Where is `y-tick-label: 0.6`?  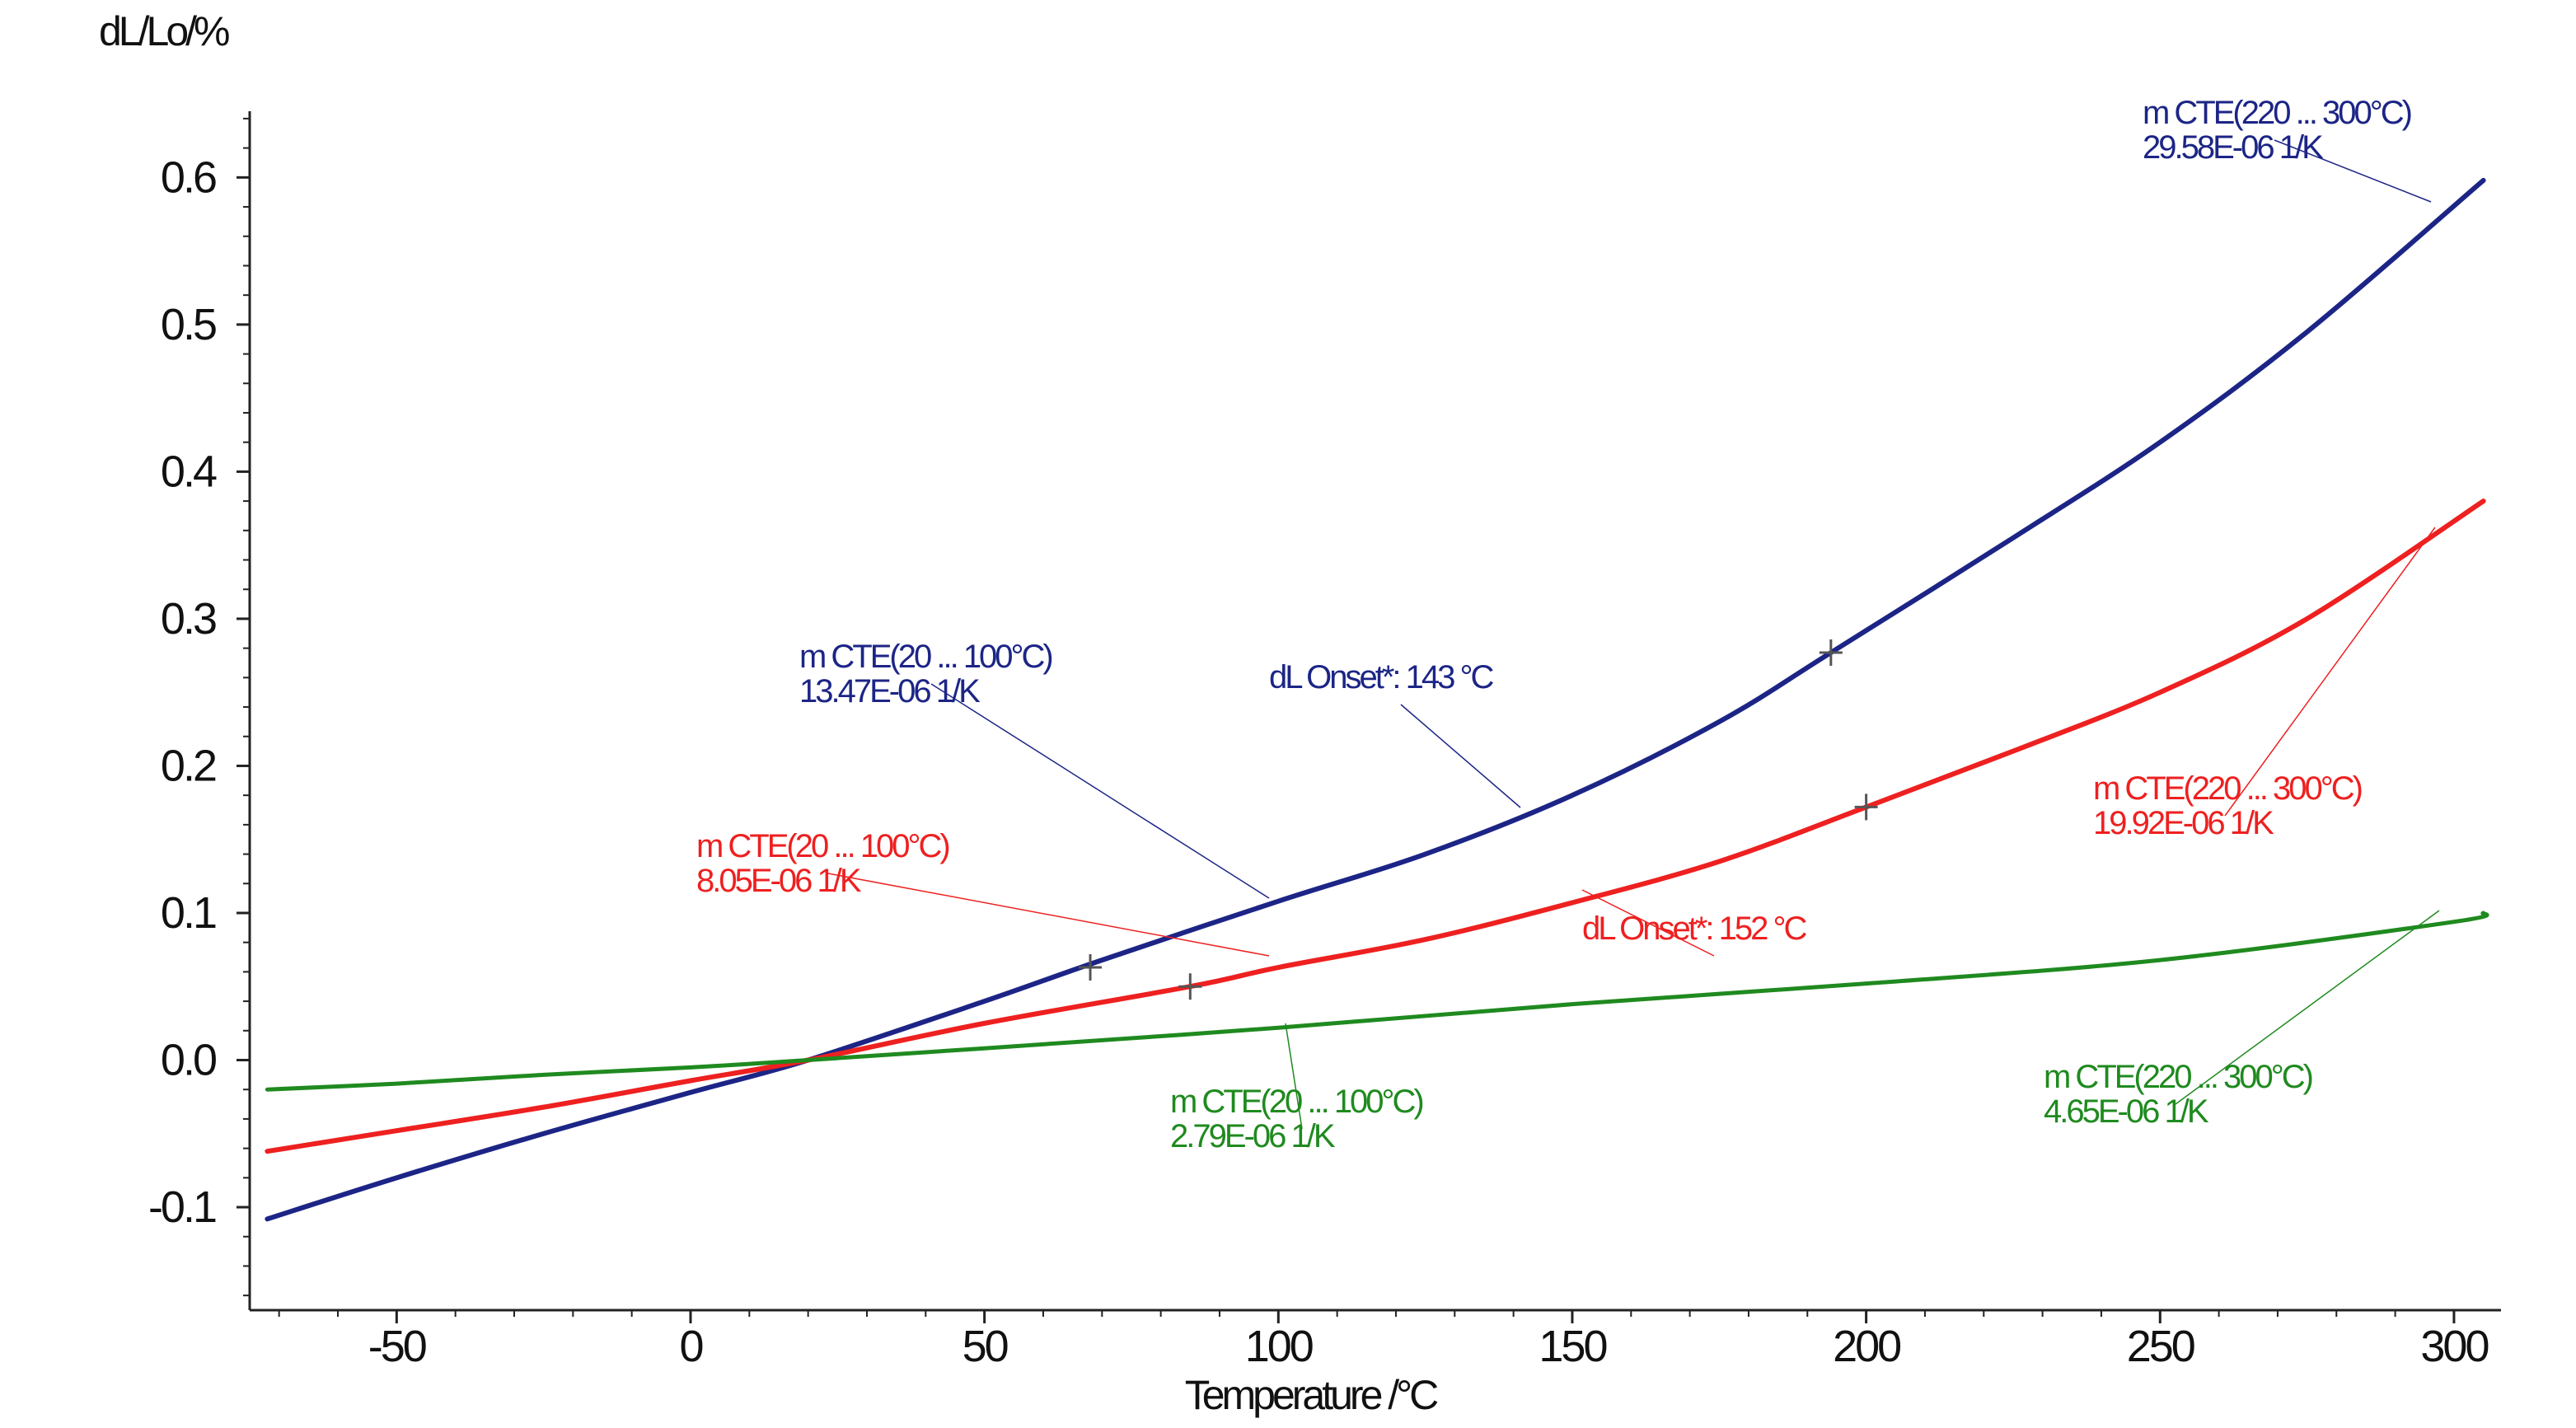 y-tick-label: 0.6 is located at coordinates (188, 177).